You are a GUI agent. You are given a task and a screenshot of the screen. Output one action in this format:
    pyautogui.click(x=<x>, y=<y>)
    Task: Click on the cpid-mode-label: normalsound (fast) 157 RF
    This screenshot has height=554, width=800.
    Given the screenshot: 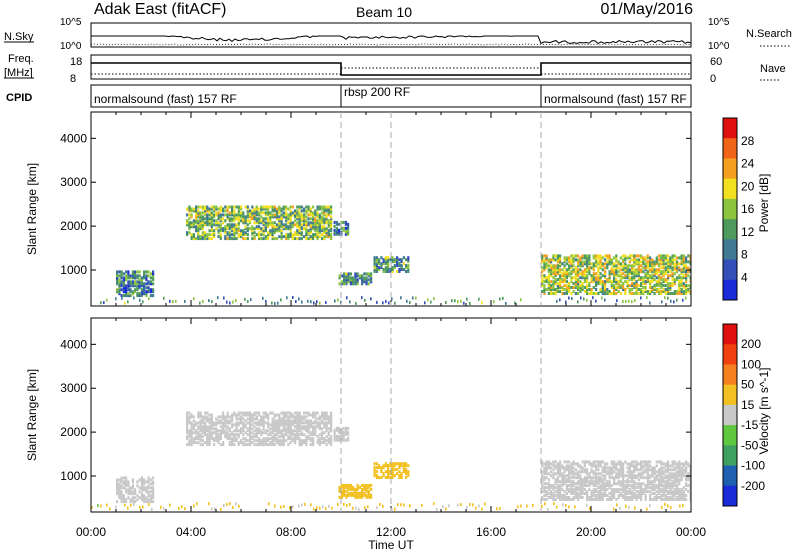 What is the action you would take?
    pyautogui.click(x=615, y=99)
    